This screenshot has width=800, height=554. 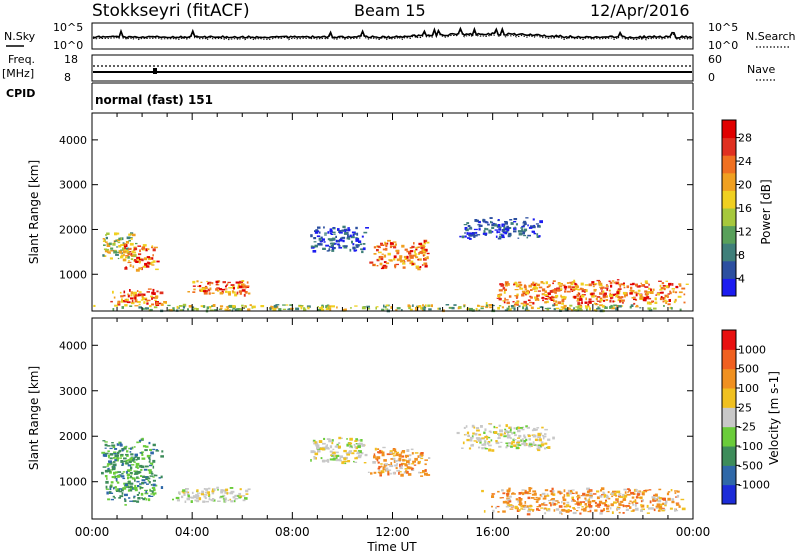 I want to click on velocity-colorbar-swatch, so click(x=729, y=436).